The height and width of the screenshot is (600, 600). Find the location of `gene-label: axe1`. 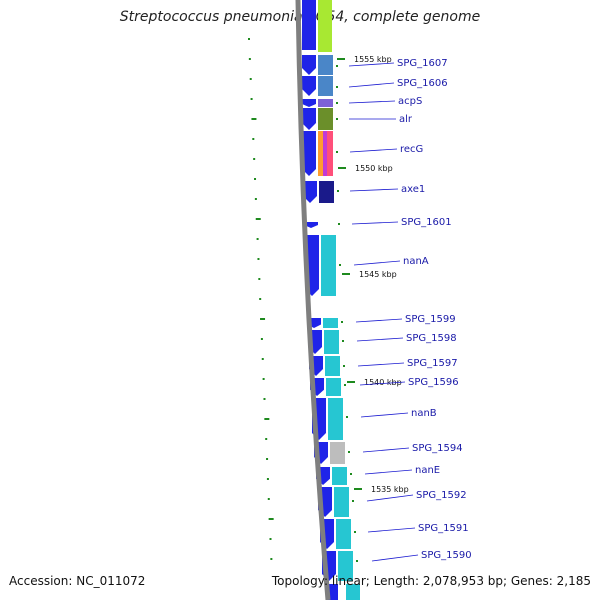

gene-label: axe1 is located at coordinates (413, 189).